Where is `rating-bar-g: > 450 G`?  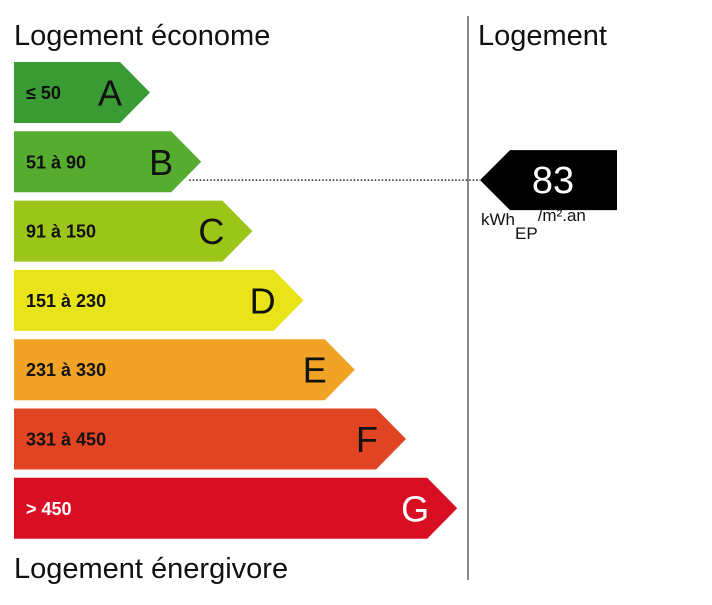 rating-bar-g: > 450 G is located at coordinates (236, 508).